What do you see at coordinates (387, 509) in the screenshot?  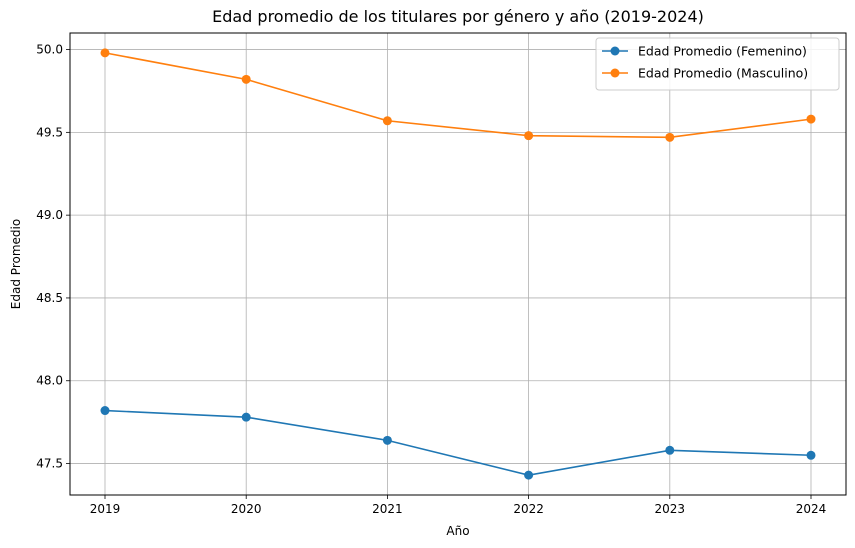 I see `x-tick-label: 2021` at bounding box center [387, 509].